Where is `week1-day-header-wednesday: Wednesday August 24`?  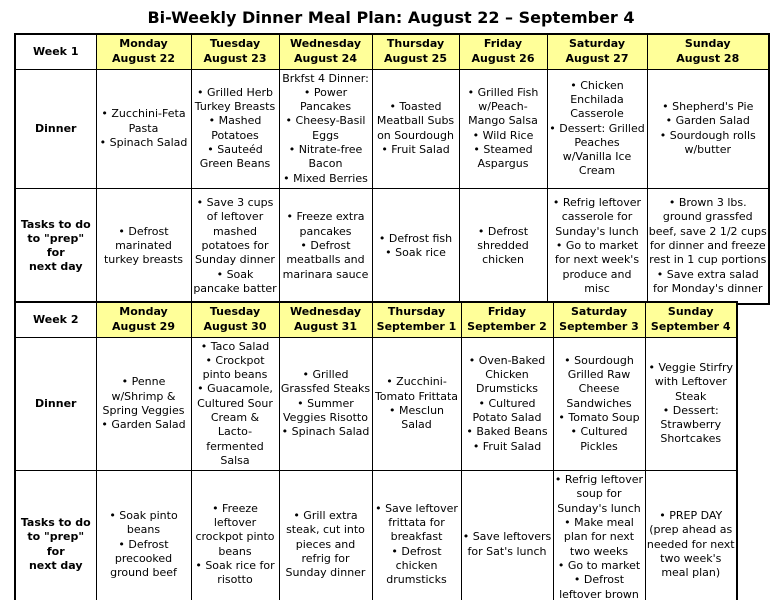 week1-day-header-wednesday: Wednesday August 24 is located at coordinates (325, 51).